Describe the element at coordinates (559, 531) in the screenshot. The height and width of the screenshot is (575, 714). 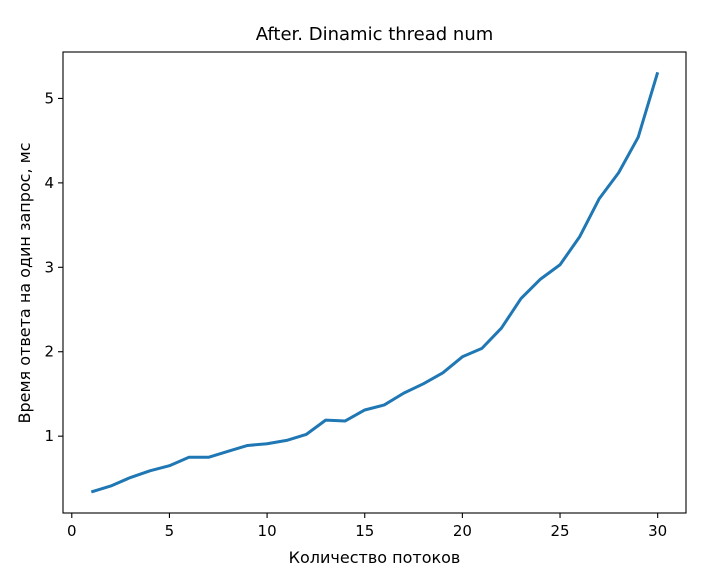
I see `x-tick-label: 25` at that location.